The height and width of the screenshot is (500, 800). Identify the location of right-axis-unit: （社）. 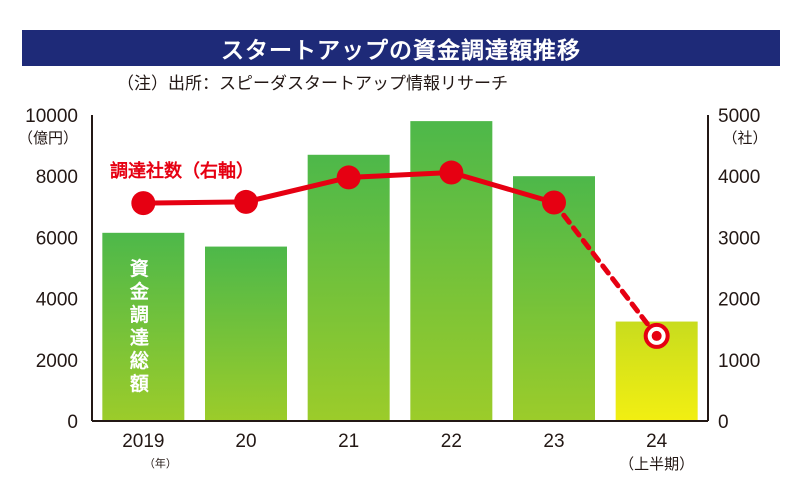
(744, 138).